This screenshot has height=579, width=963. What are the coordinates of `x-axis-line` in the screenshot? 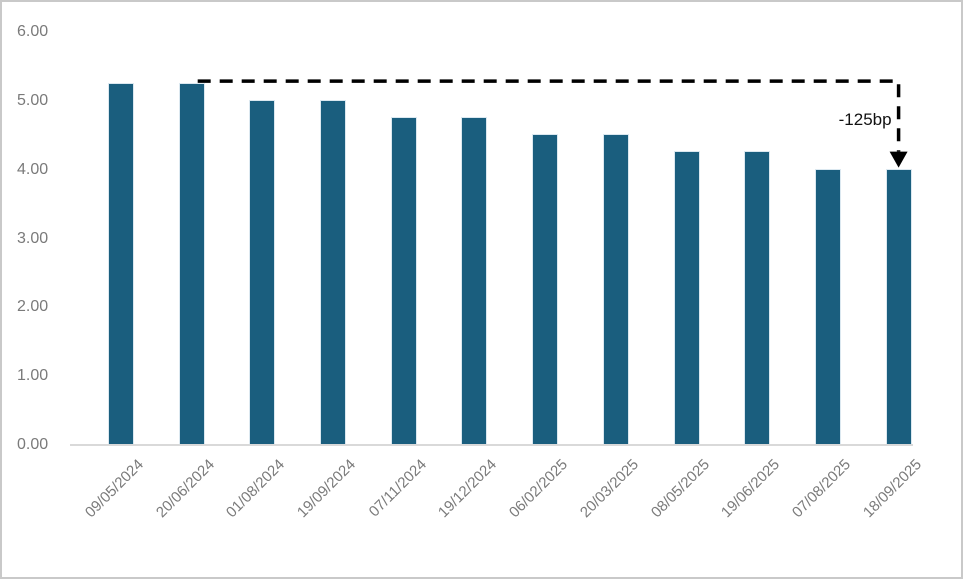 It's located at (491, 445).